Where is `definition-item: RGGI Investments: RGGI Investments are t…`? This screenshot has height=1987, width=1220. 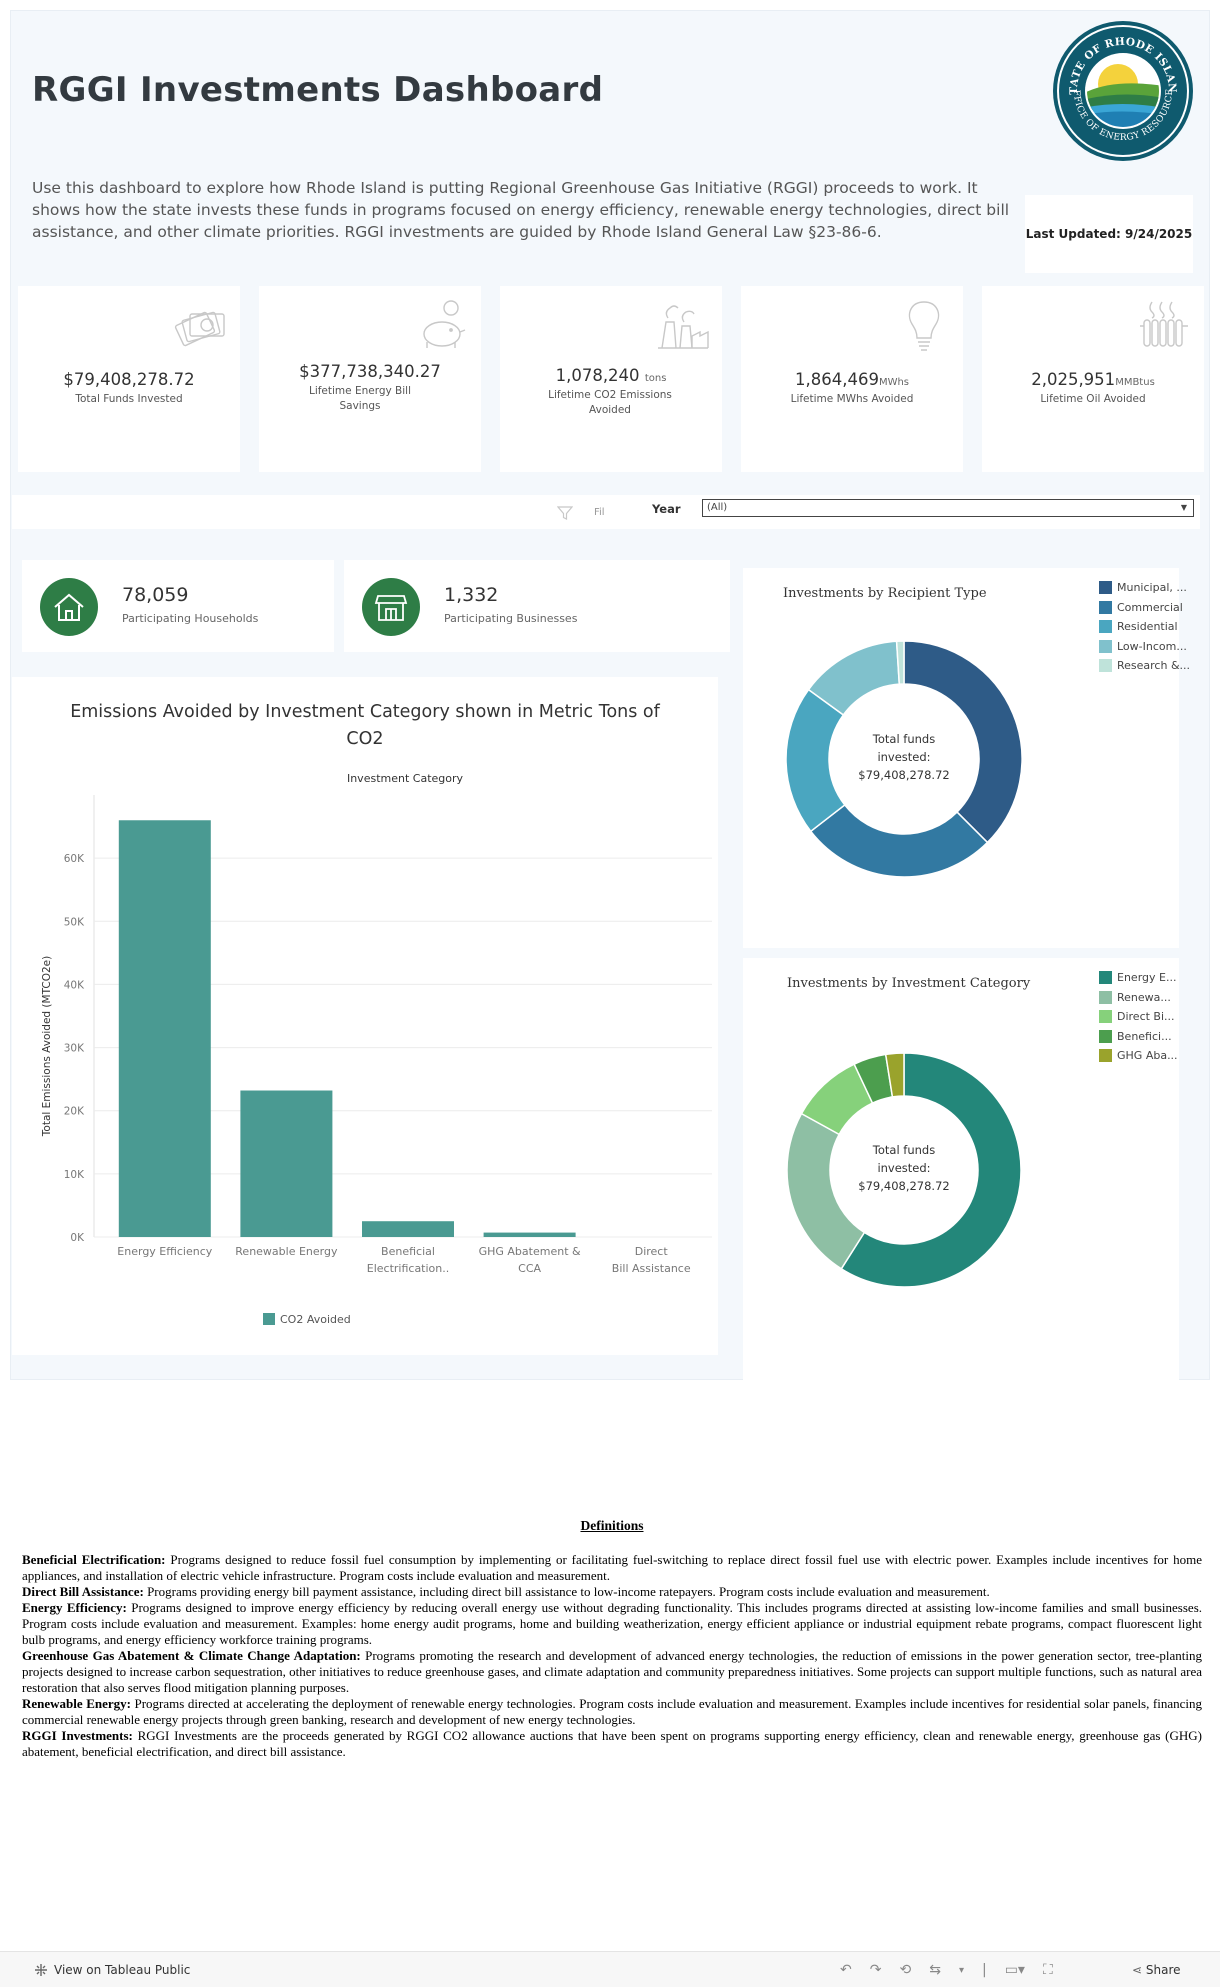 definition-item: RGGI Investments: RGGI Investments are t… is located at coordinates (612, 1743).